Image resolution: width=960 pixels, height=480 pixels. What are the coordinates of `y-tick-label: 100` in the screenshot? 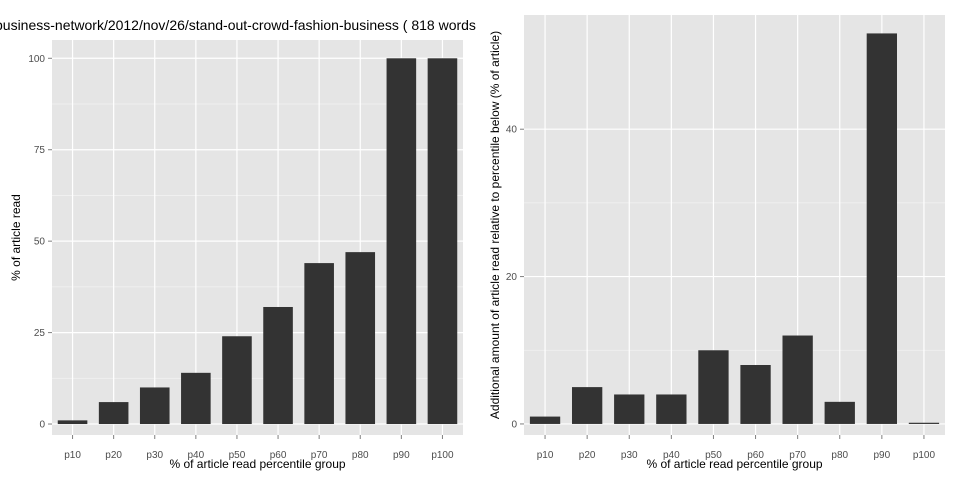 It's located at (36, 59).